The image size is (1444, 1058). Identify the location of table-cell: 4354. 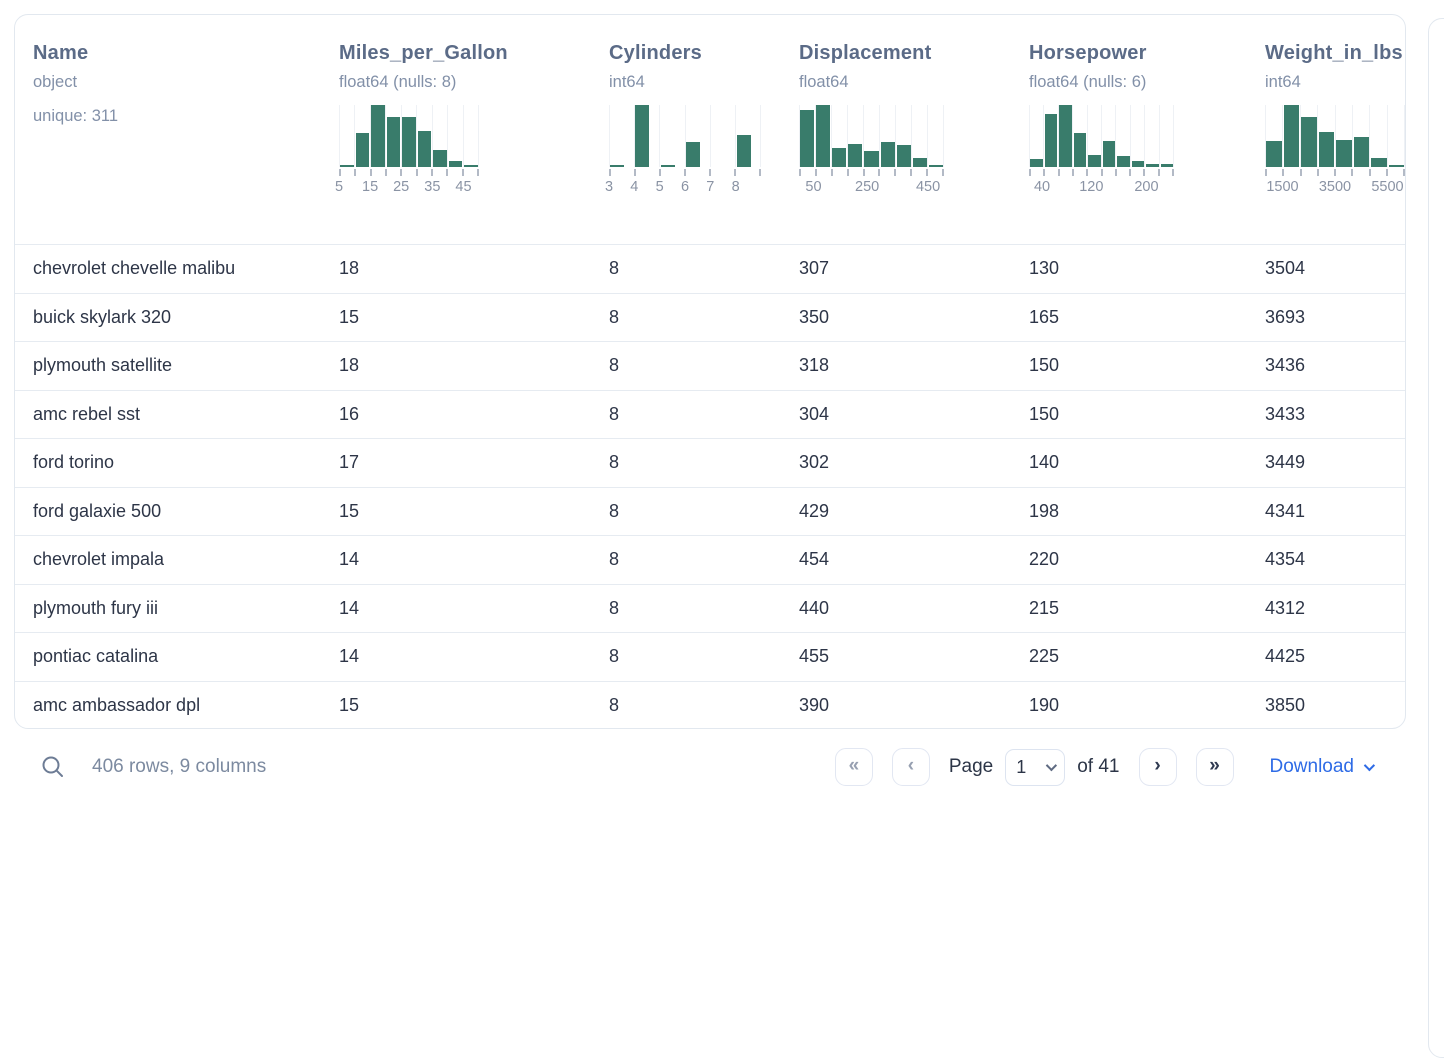
(1285, 559).